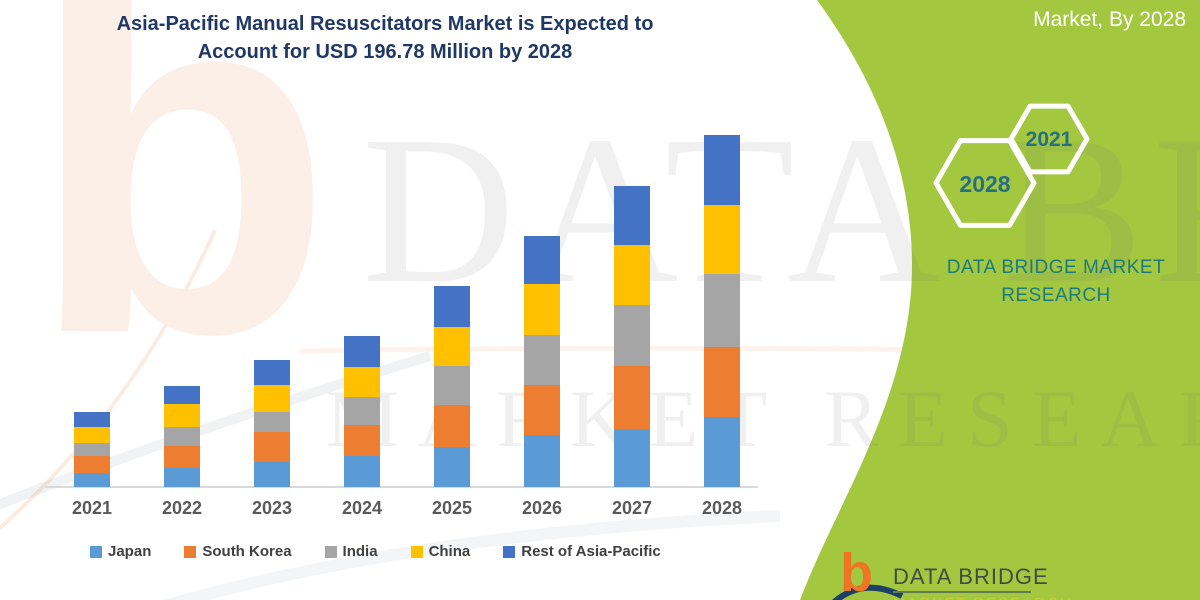  What do you see at coordinates (856, 571) in the screenshot?
I see `footer-logo-b-icon: b` at bounding box center [856, 571].